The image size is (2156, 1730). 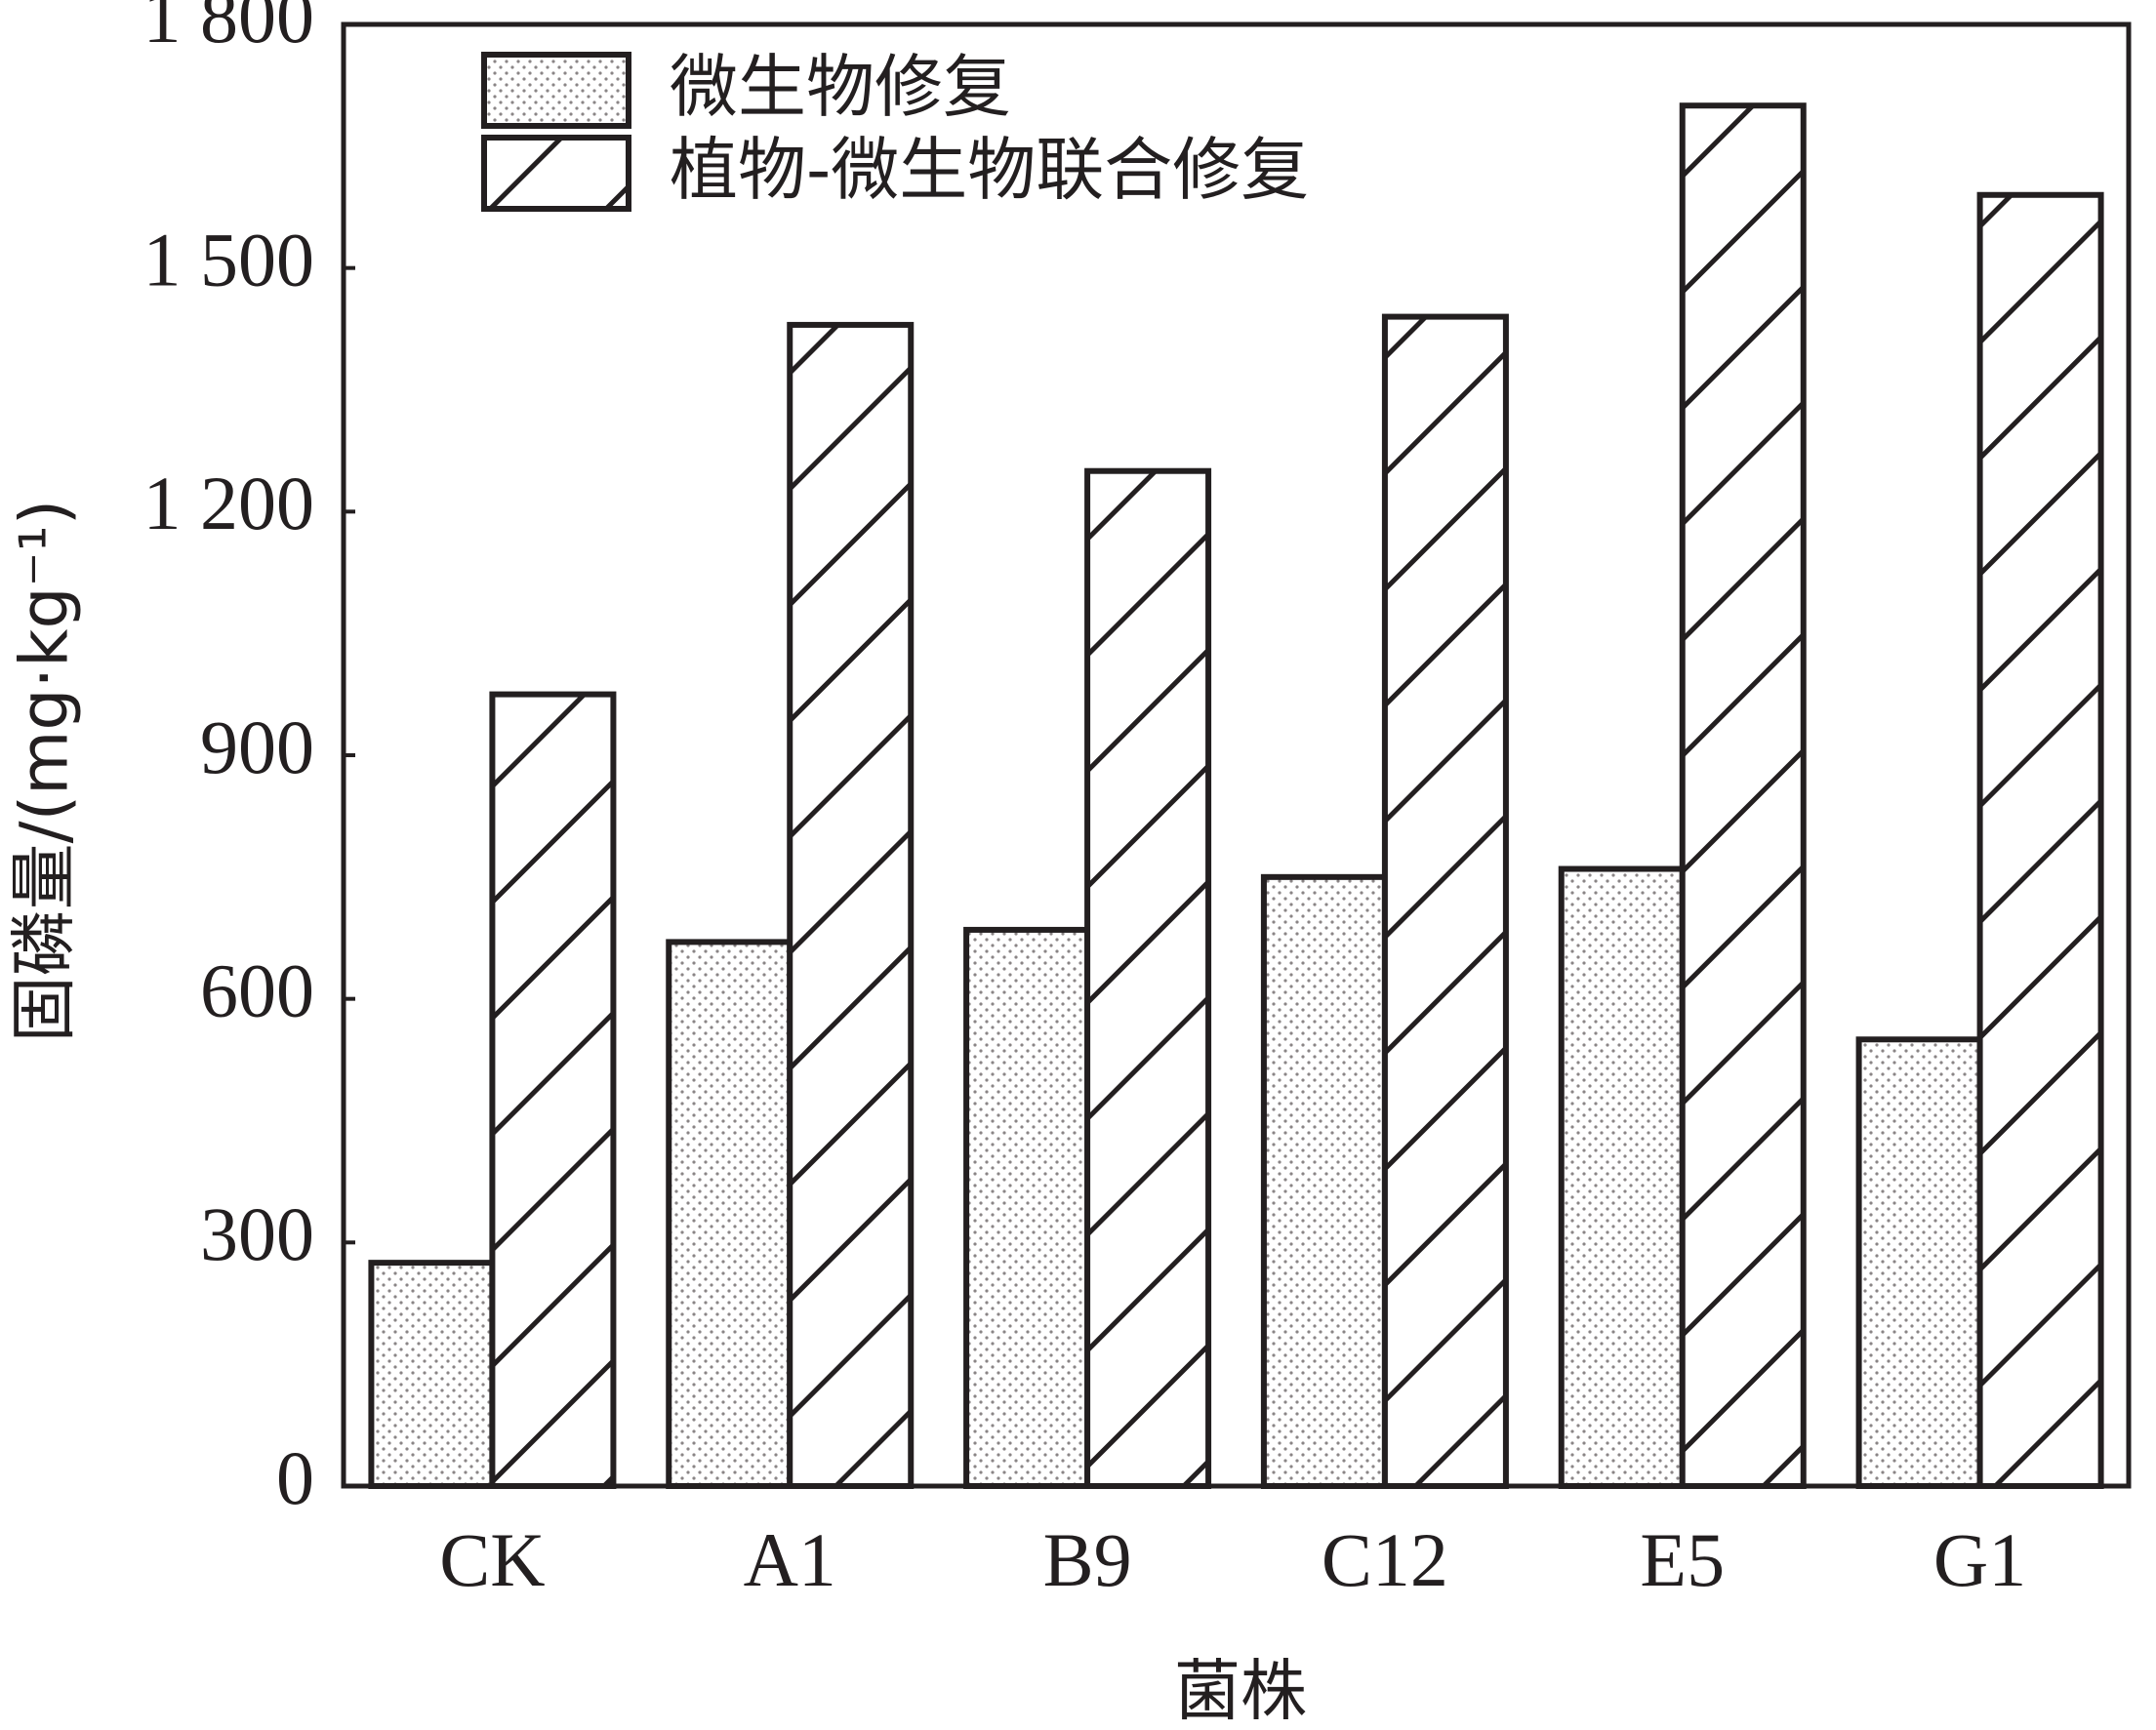 What do you see at coordinates (492, 1560) in the screenshot?
I see `x-tick-label: CK` at bounding box center [492, 1560].